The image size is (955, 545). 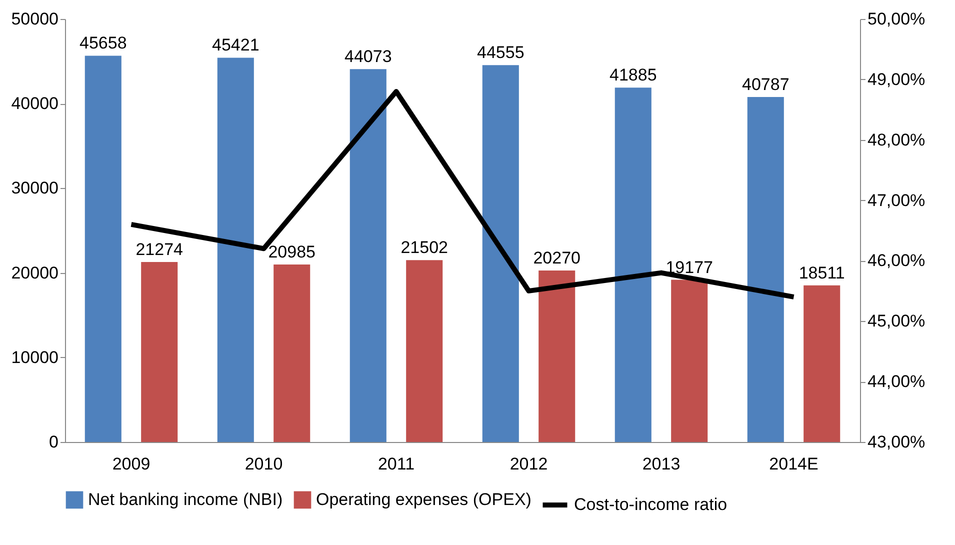 I want to click on data-label: 40787, so click(x=766, y=84).